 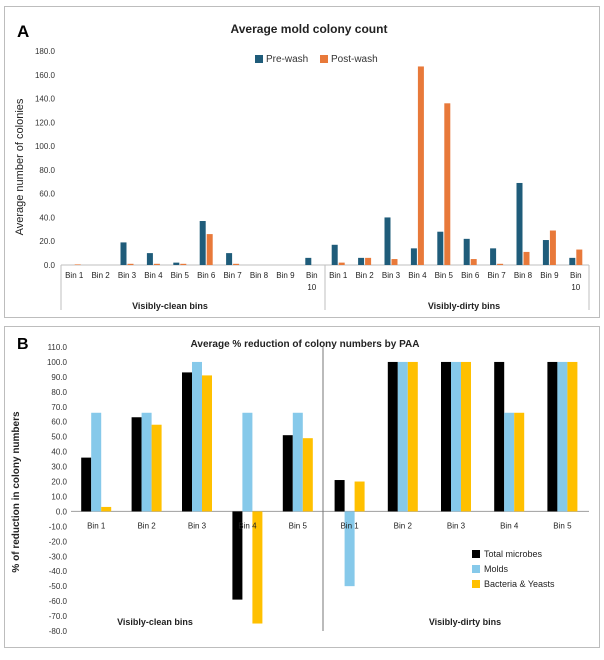 What do you see at coordinates (476, 569) in the screenshot?
I see `legend-swatch-molds` at bounding box center [476, 569].